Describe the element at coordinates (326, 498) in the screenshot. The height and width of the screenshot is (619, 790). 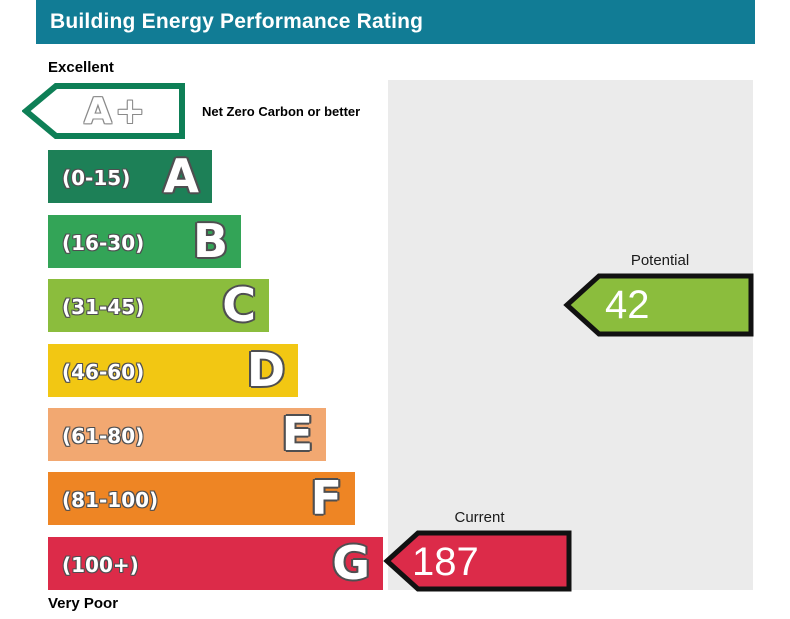
I see `band-grade-letter: F` at that location.